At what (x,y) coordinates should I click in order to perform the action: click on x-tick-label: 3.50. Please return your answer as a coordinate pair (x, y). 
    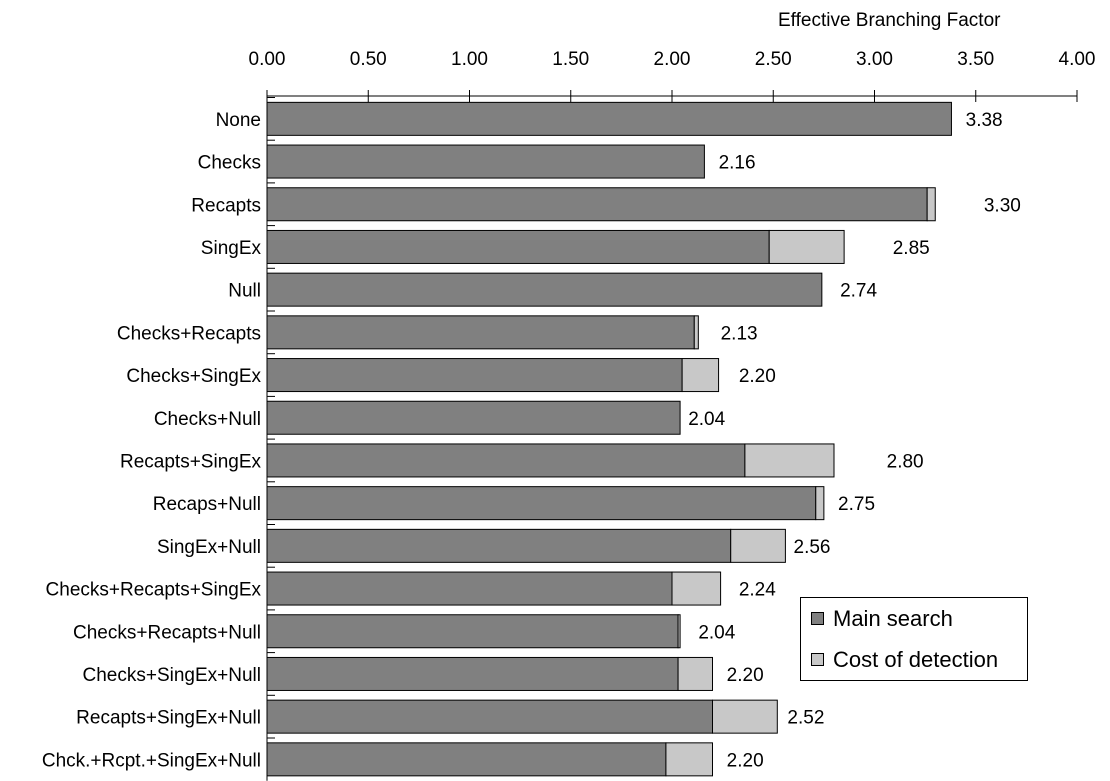
    Looking at the image, I should click on (975, 59).